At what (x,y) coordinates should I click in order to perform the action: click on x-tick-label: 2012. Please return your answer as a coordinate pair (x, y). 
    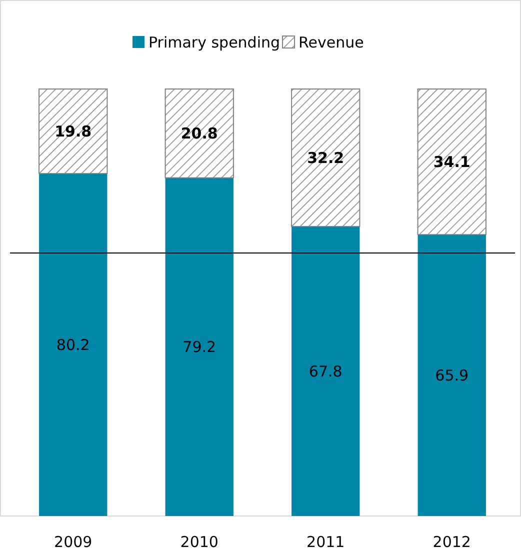
    Looking at the image, I should click on (451, 542).